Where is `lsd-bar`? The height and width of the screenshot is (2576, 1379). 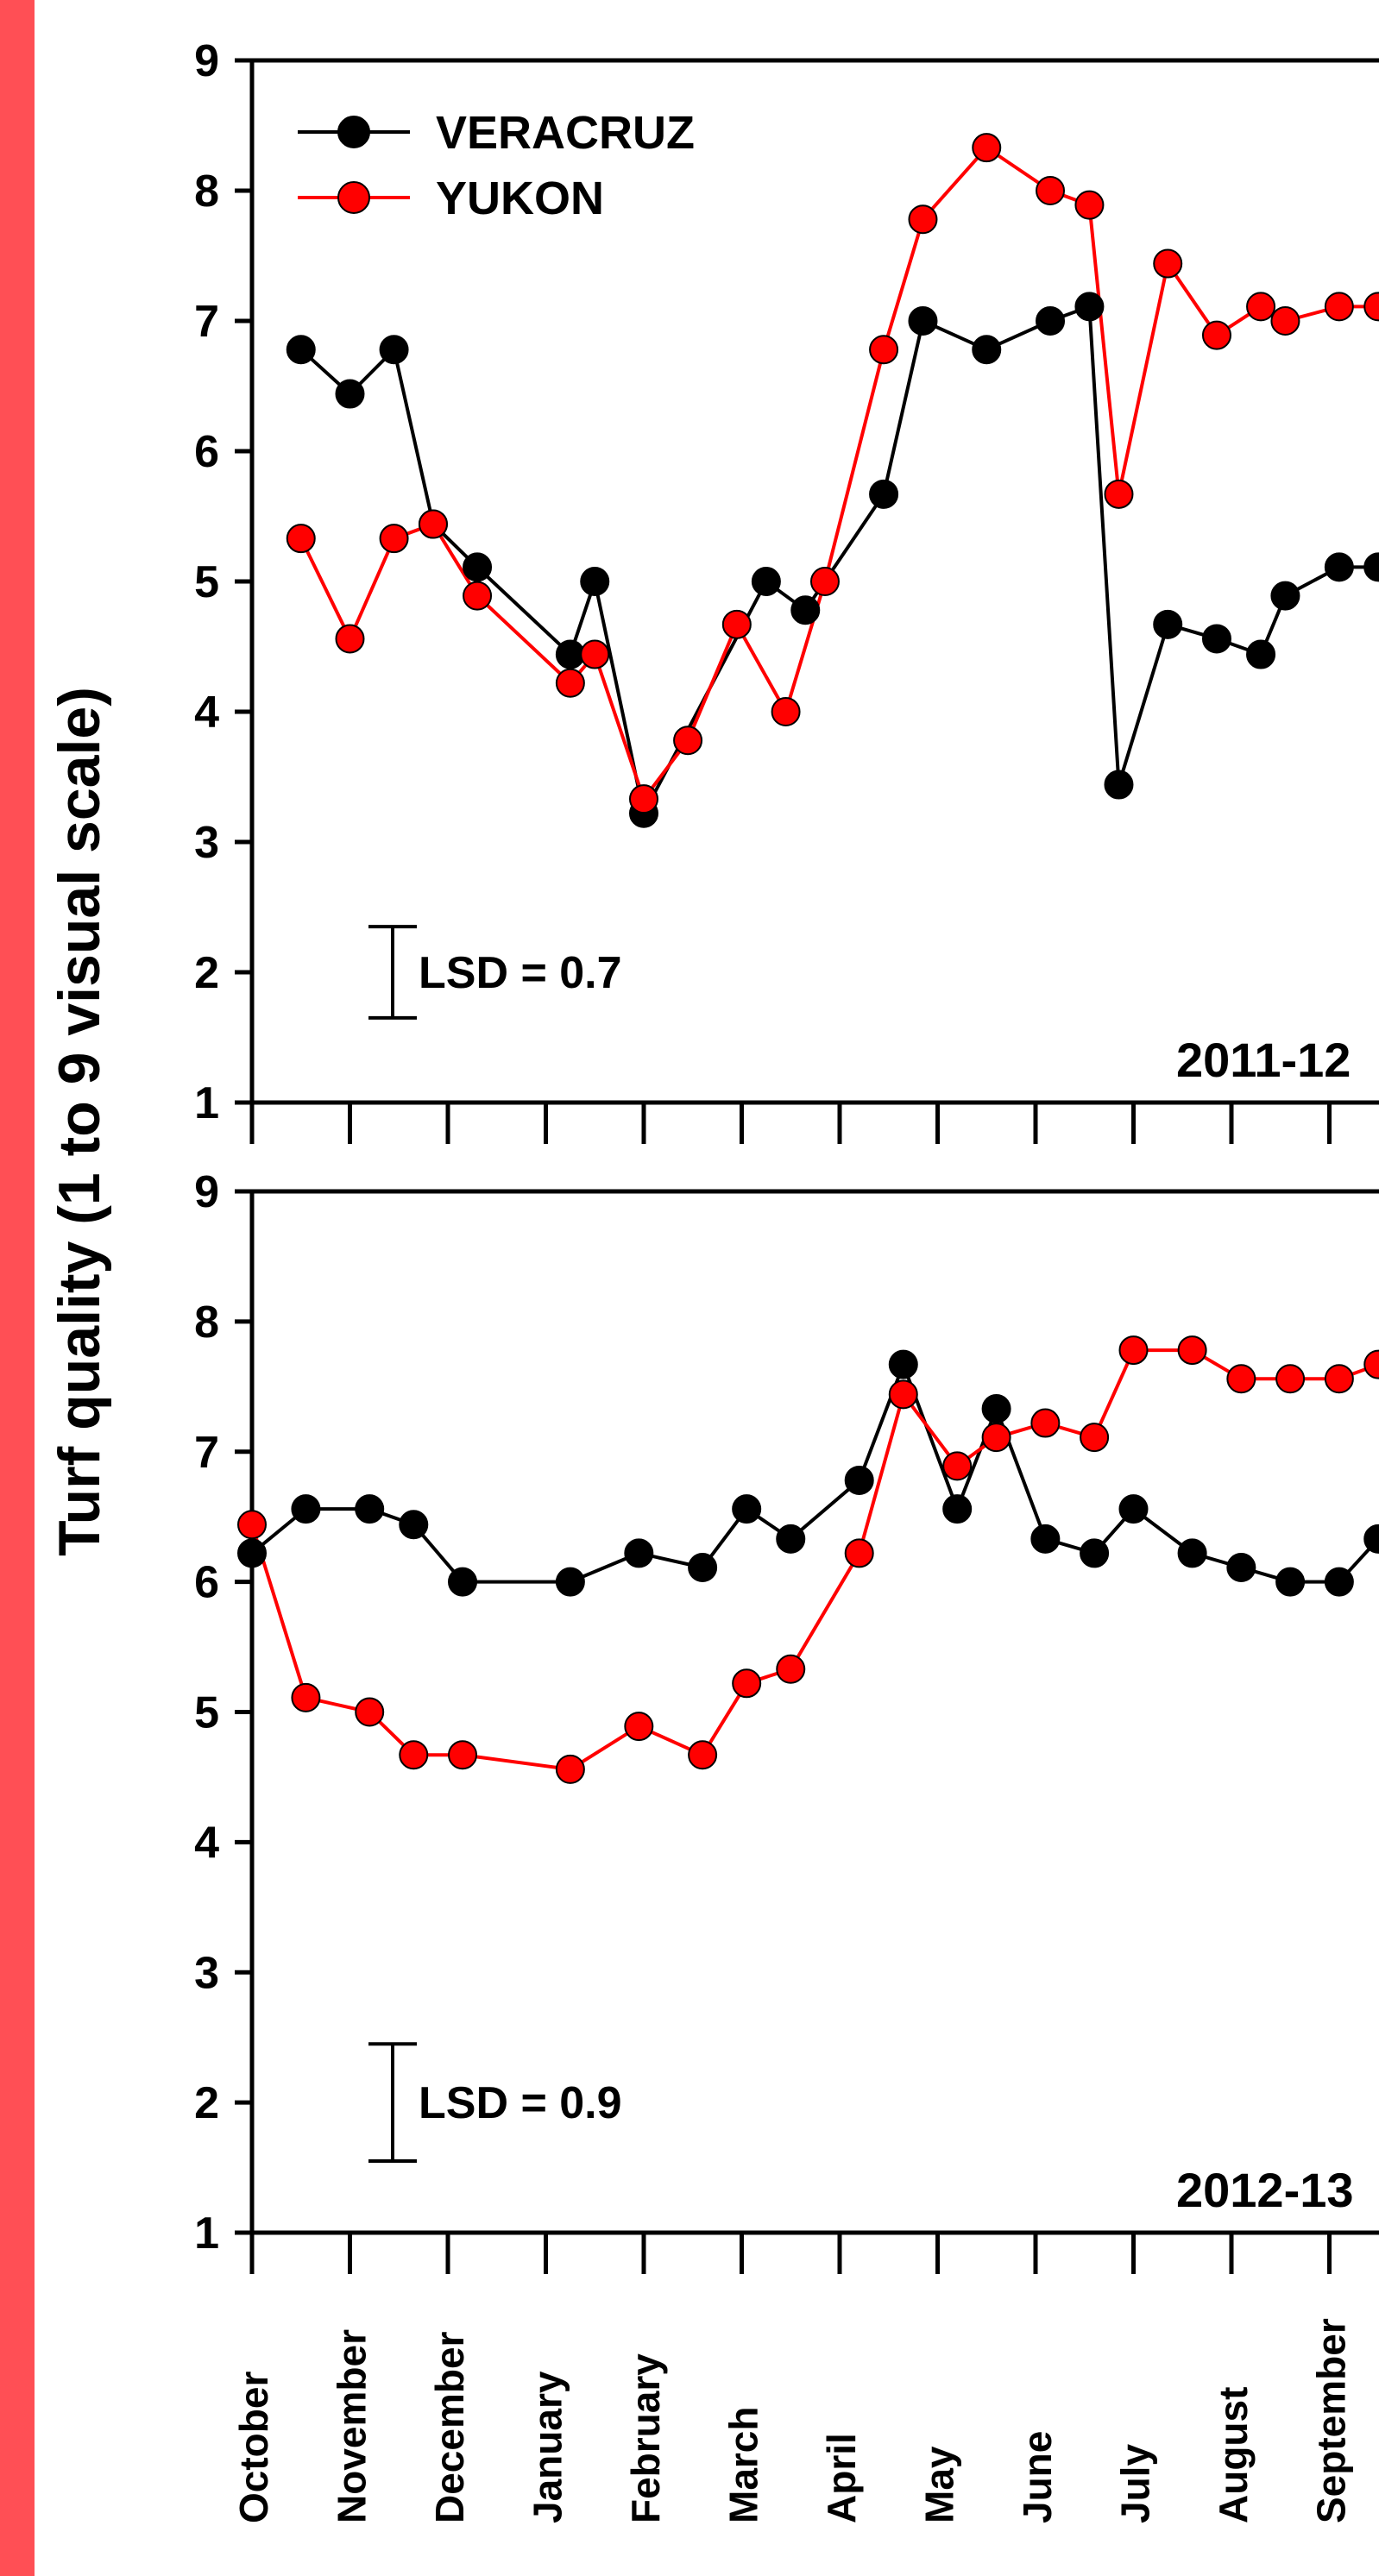 lsd-bar is located at coordinates (392, 2103).